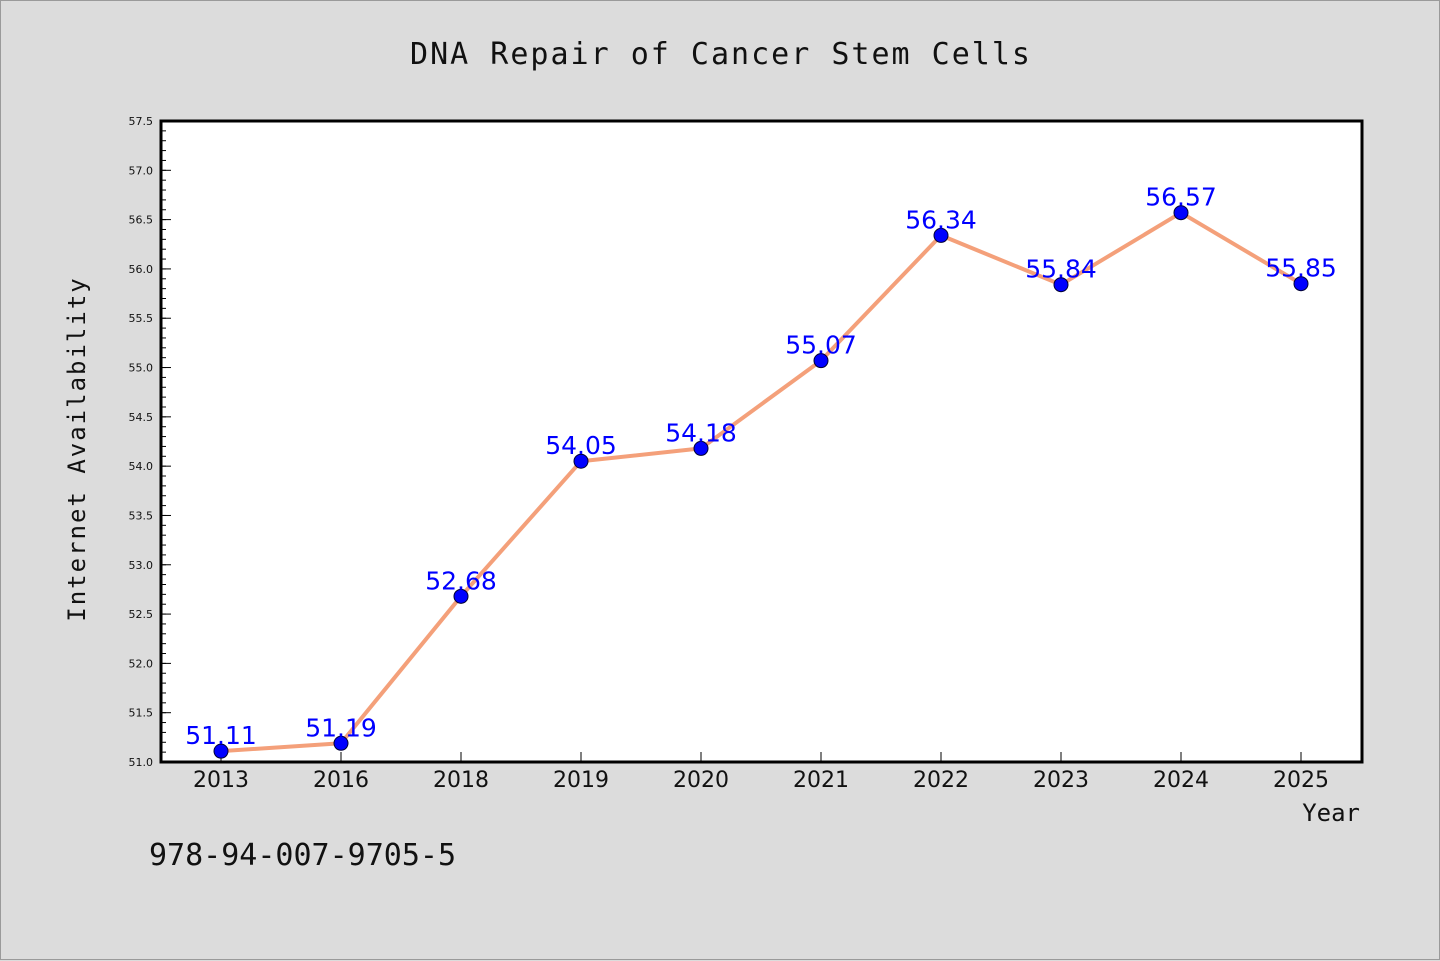  What do you see at coordinates (581, 780) in the screenshot?
I see `x-tick-label: 2019` at bounding box center [581, 780].